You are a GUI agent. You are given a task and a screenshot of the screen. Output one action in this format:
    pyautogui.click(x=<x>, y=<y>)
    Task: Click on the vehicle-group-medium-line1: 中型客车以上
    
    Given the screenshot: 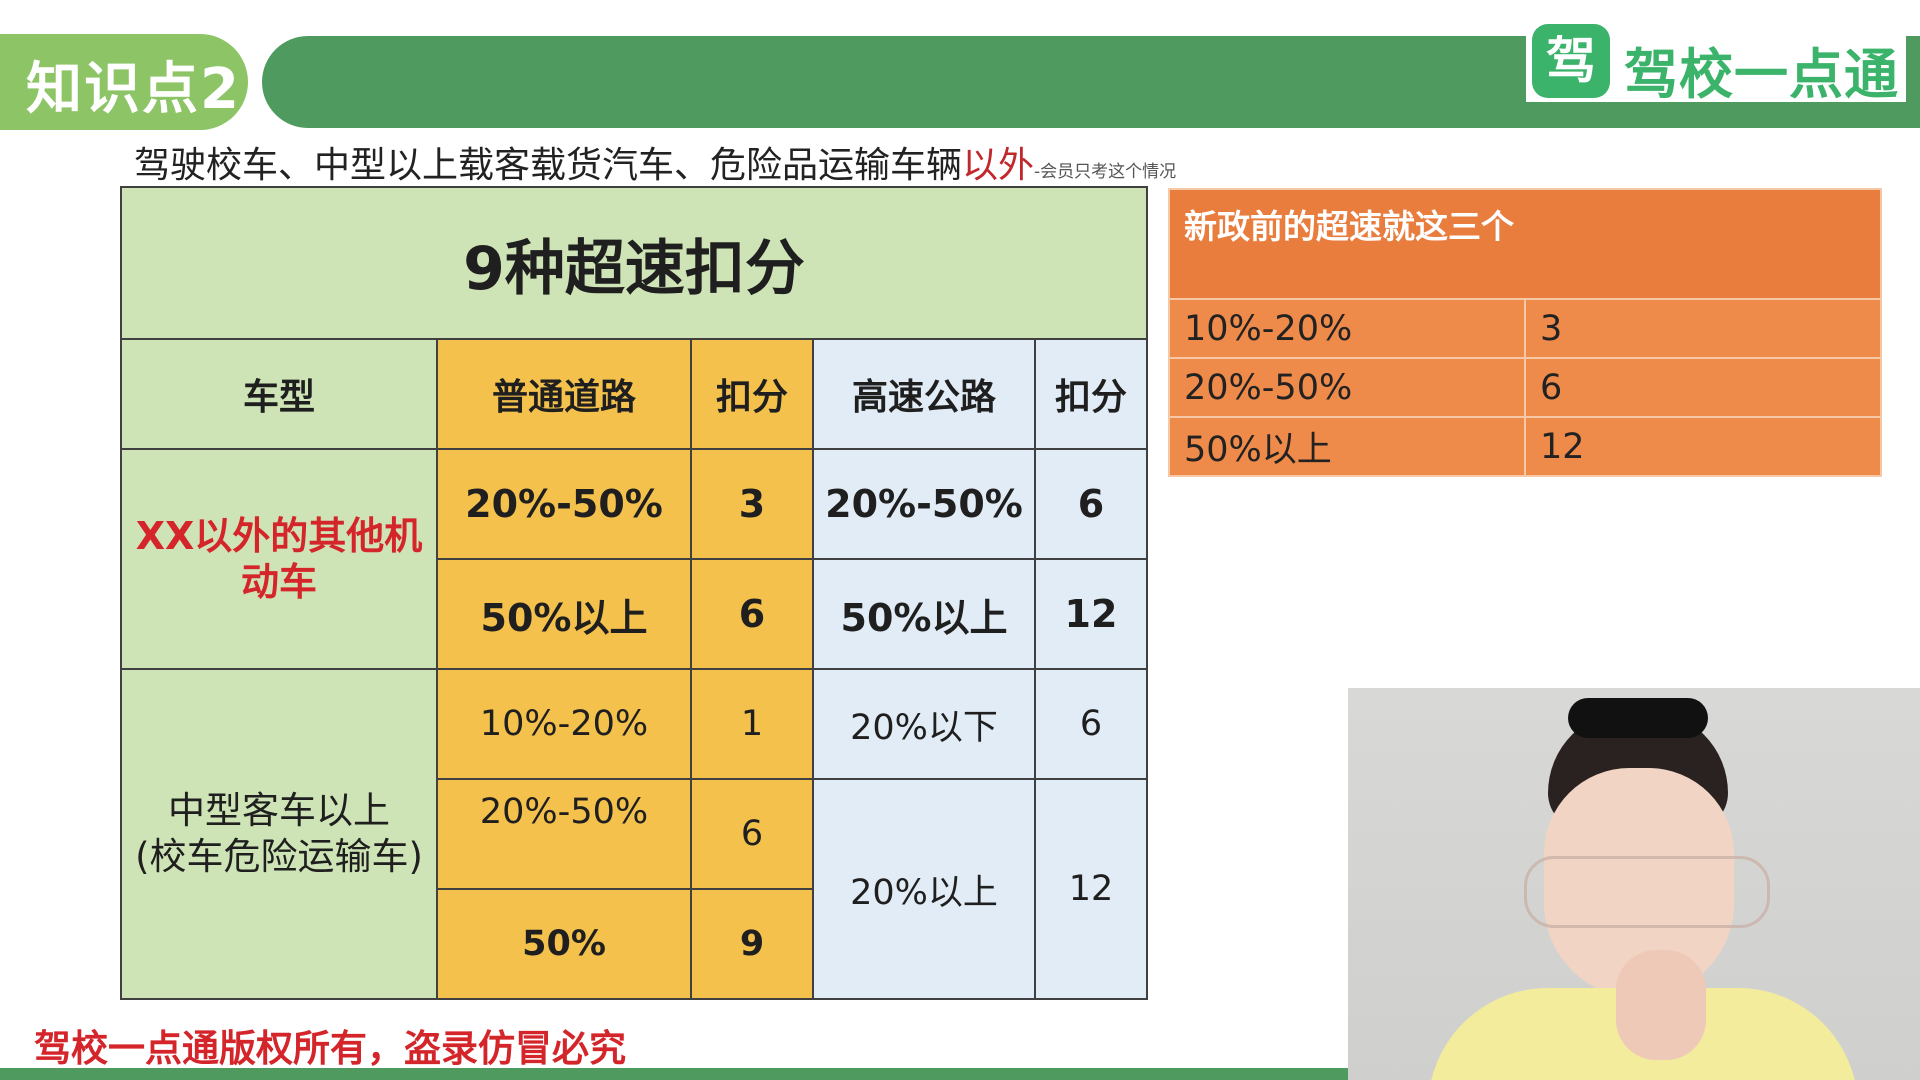 What is the action you would take?
    pyautogui.click(x=279, y=810)
    